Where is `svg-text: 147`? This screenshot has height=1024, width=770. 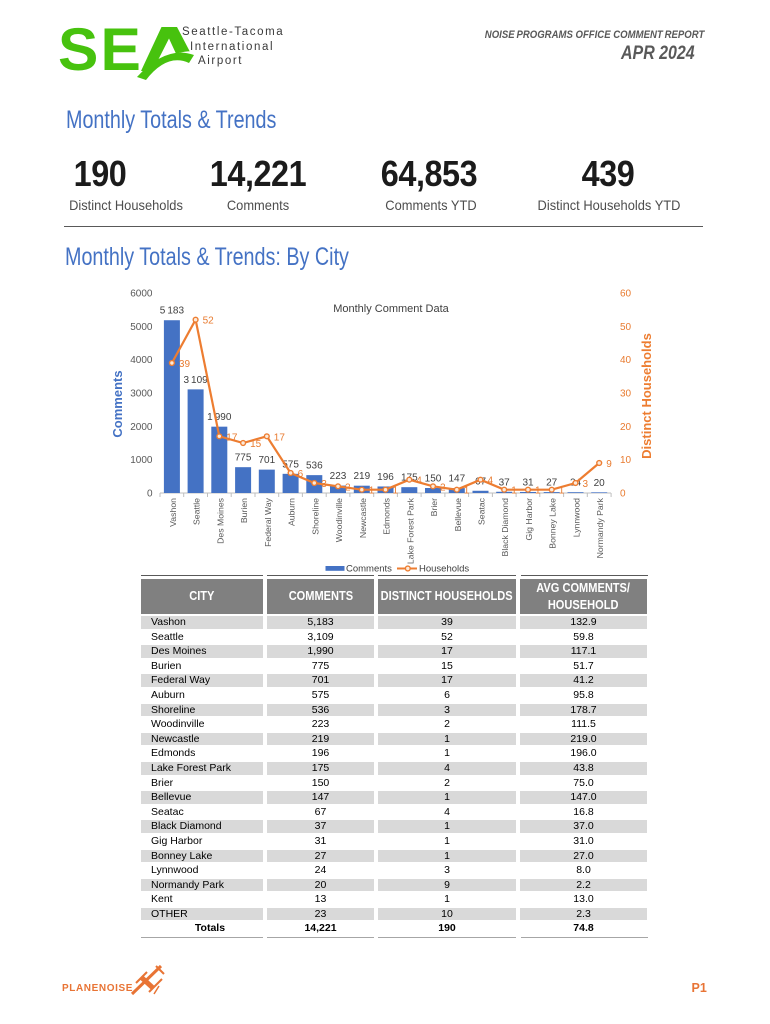 svg-text: 147 is located at coordinates (456, 479).